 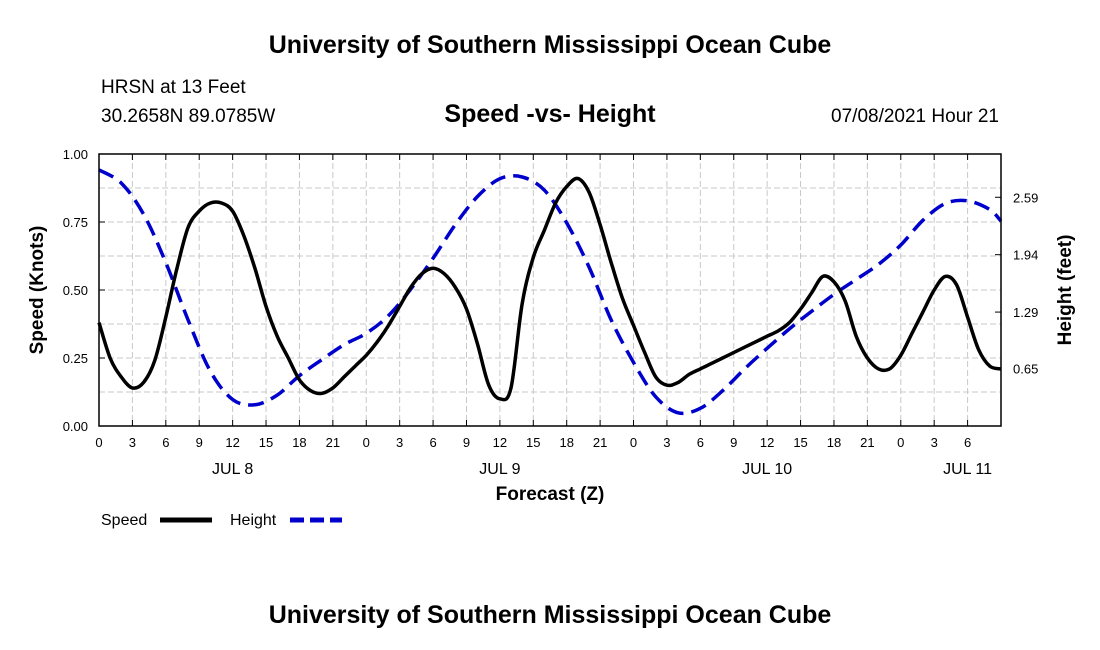 What do you see at coordinates (1065, 290) in the screenshot?
I see `y2-axis-title: Height (feet)` at bounding box center [1065, 290].